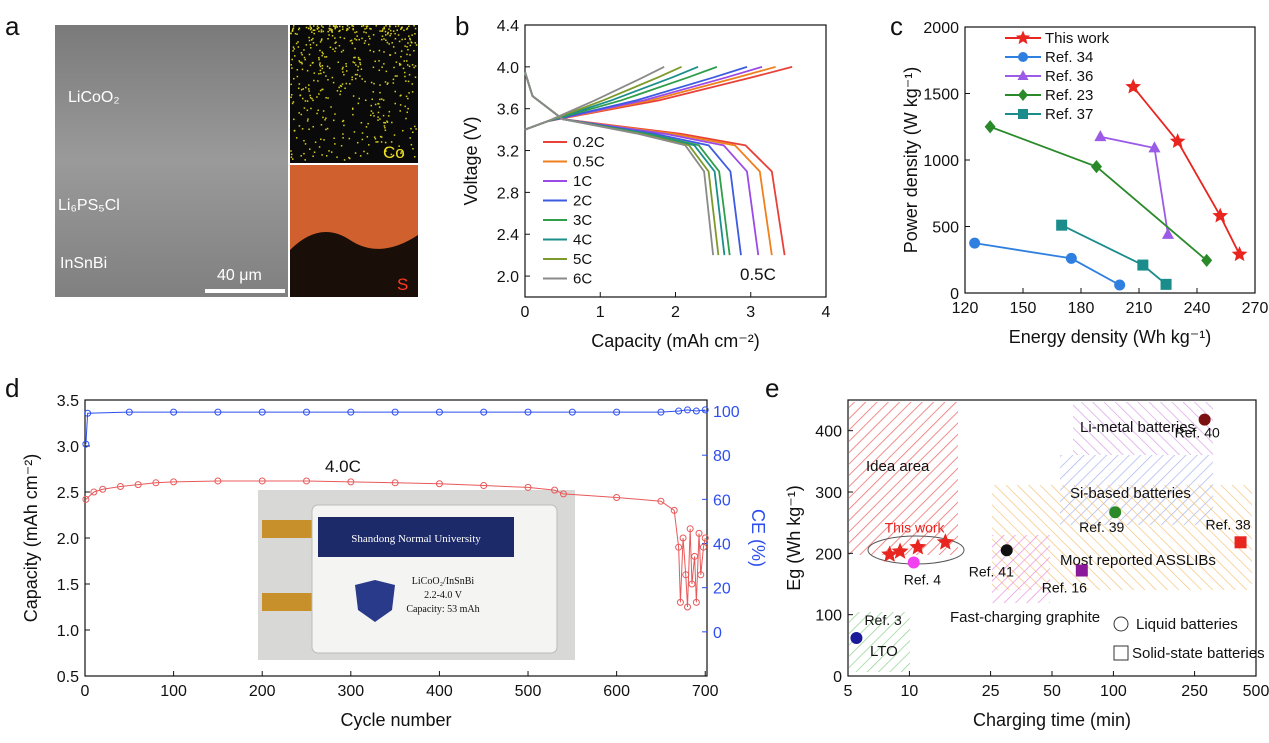 Image resolution: width=1269 pixels, height=743 pixels. Describe the element at coordinates (1197, 433) in the screenshot. I see `point-label: Ref. 40` at that location.